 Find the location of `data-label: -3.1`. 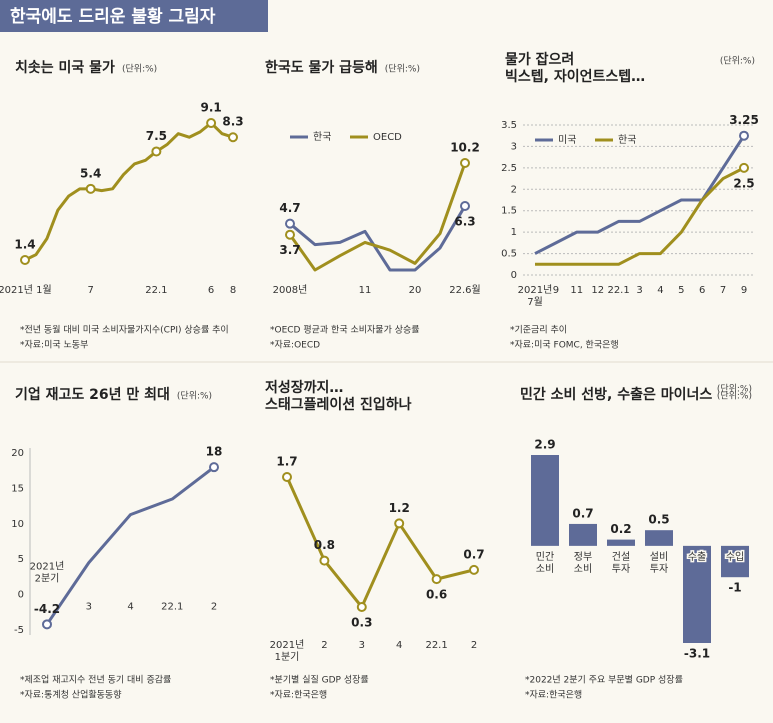

data-label: -3.1 is located at coordinates (697, 654).